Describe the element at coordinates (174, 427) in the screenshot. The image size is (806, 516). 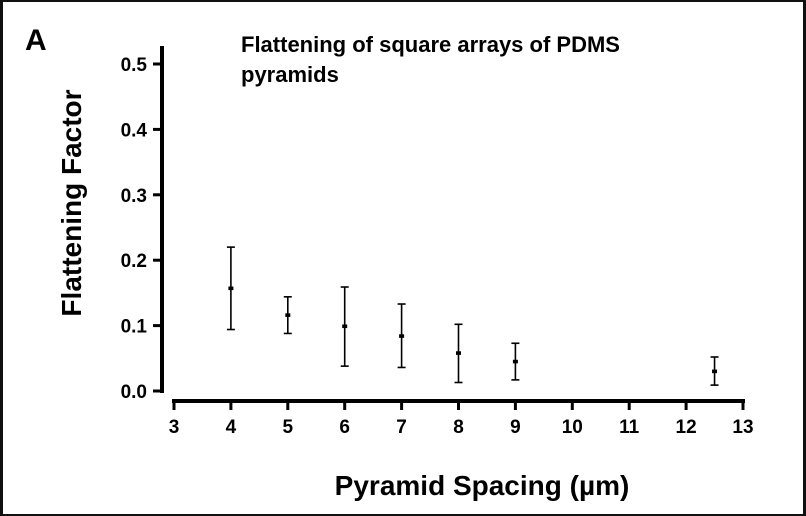
I see `x-tick-label: 3` at that location.